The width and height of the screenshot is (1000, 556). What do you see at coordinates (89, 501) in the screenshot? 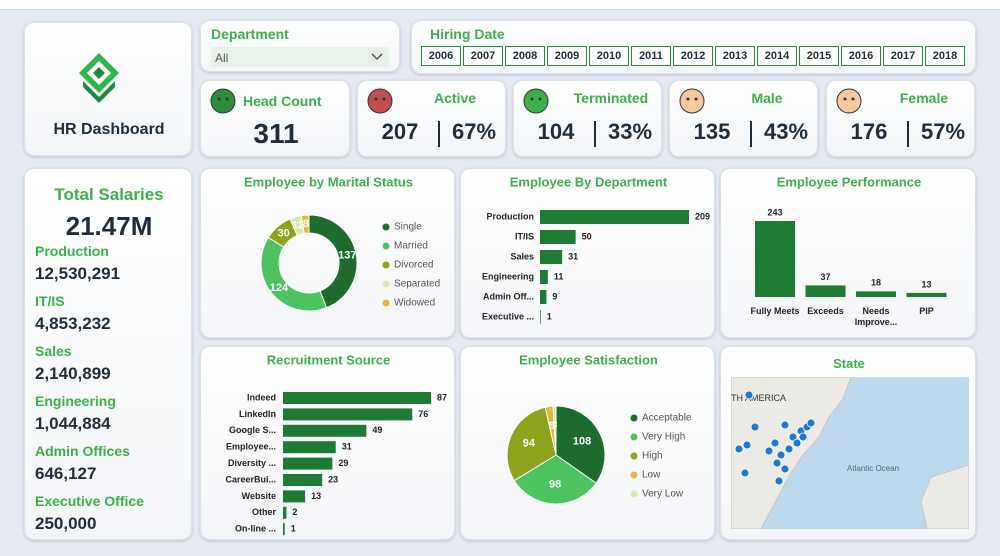
I see `salary-name: Executive Office` at bounding box center [89, 501].